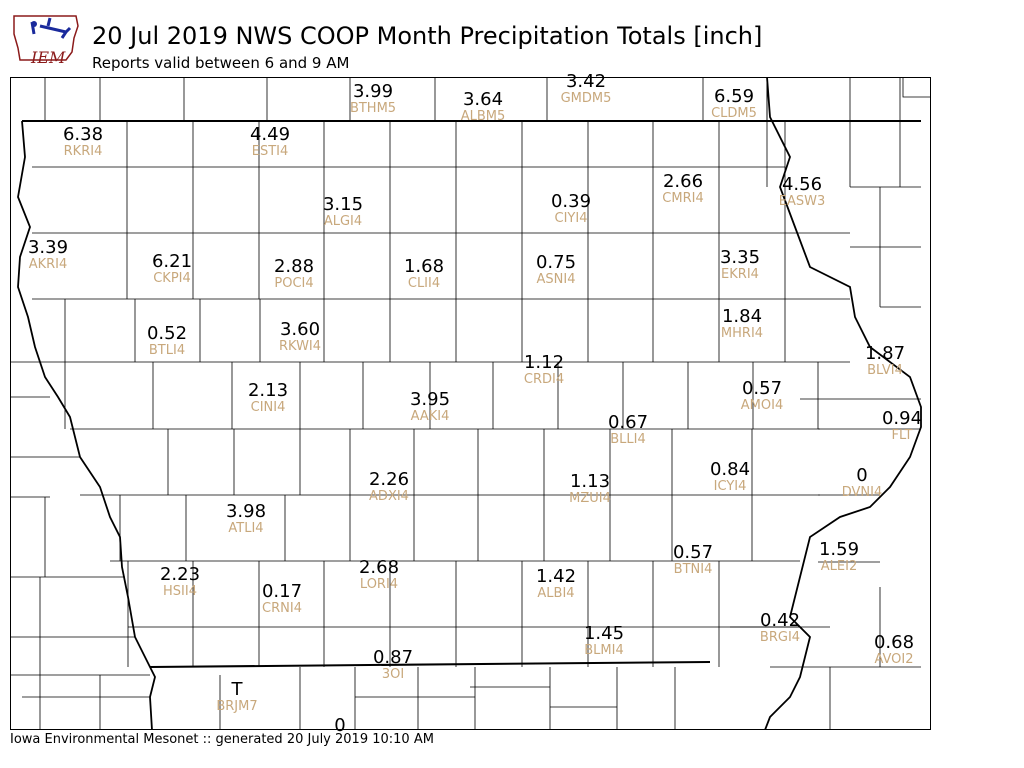 The height and width of the screenshot is (768, 1024). Describe the element at coordinates (424, 266) in the screenshot. I see `station-precip-value: 1.68` at that location.